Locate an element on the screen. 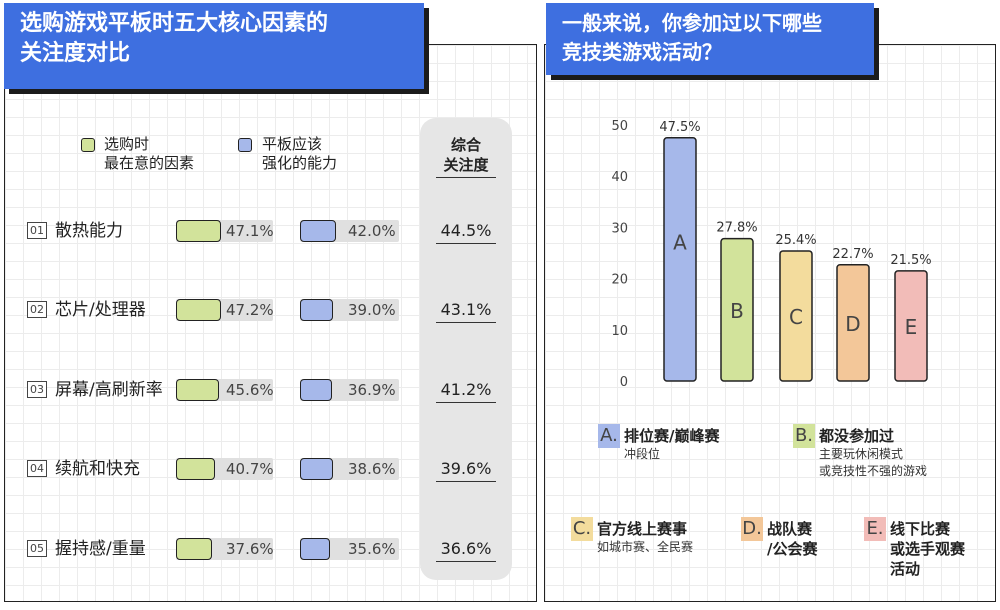  legend-blue-text: 平板应该 强化的能力 is located at coordinates (299, 154).